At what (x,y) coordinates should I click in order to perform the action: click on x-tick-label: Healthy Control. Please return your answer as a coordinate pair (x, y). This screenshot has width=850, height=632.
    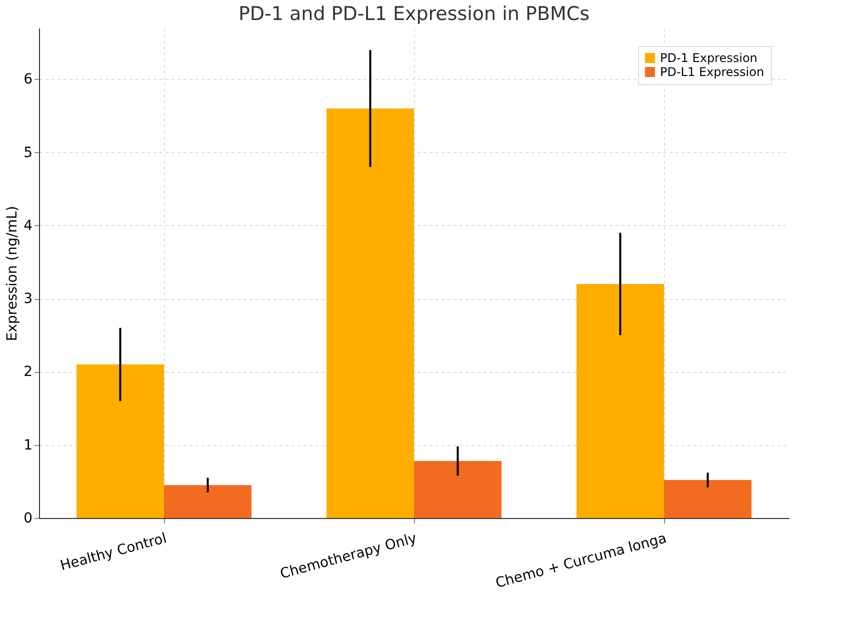
    Looking at the image, I should click on (113, 552).